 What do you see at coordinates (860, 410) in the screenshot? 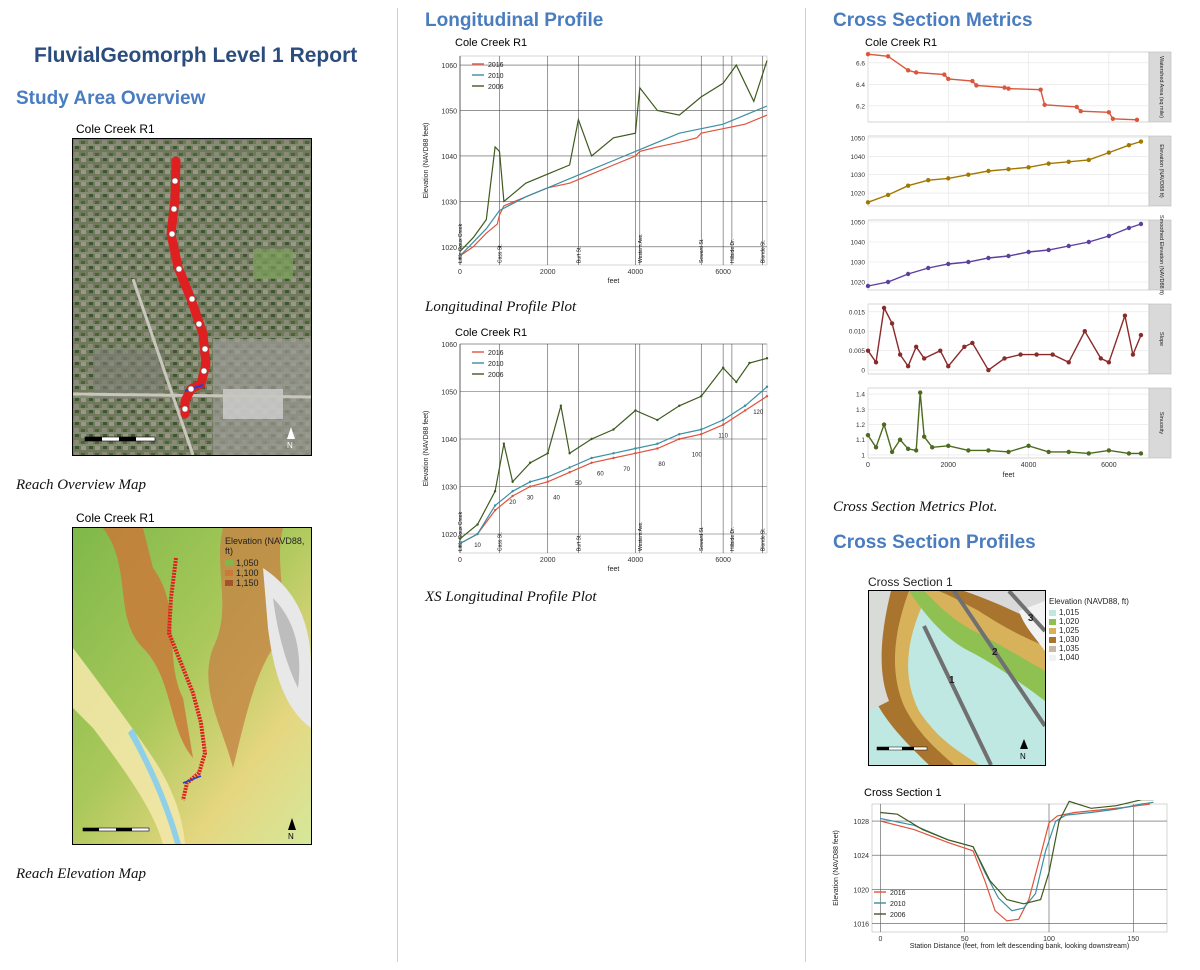
I see `y-tick-label: 1.3` at bounding box center [860, 410].